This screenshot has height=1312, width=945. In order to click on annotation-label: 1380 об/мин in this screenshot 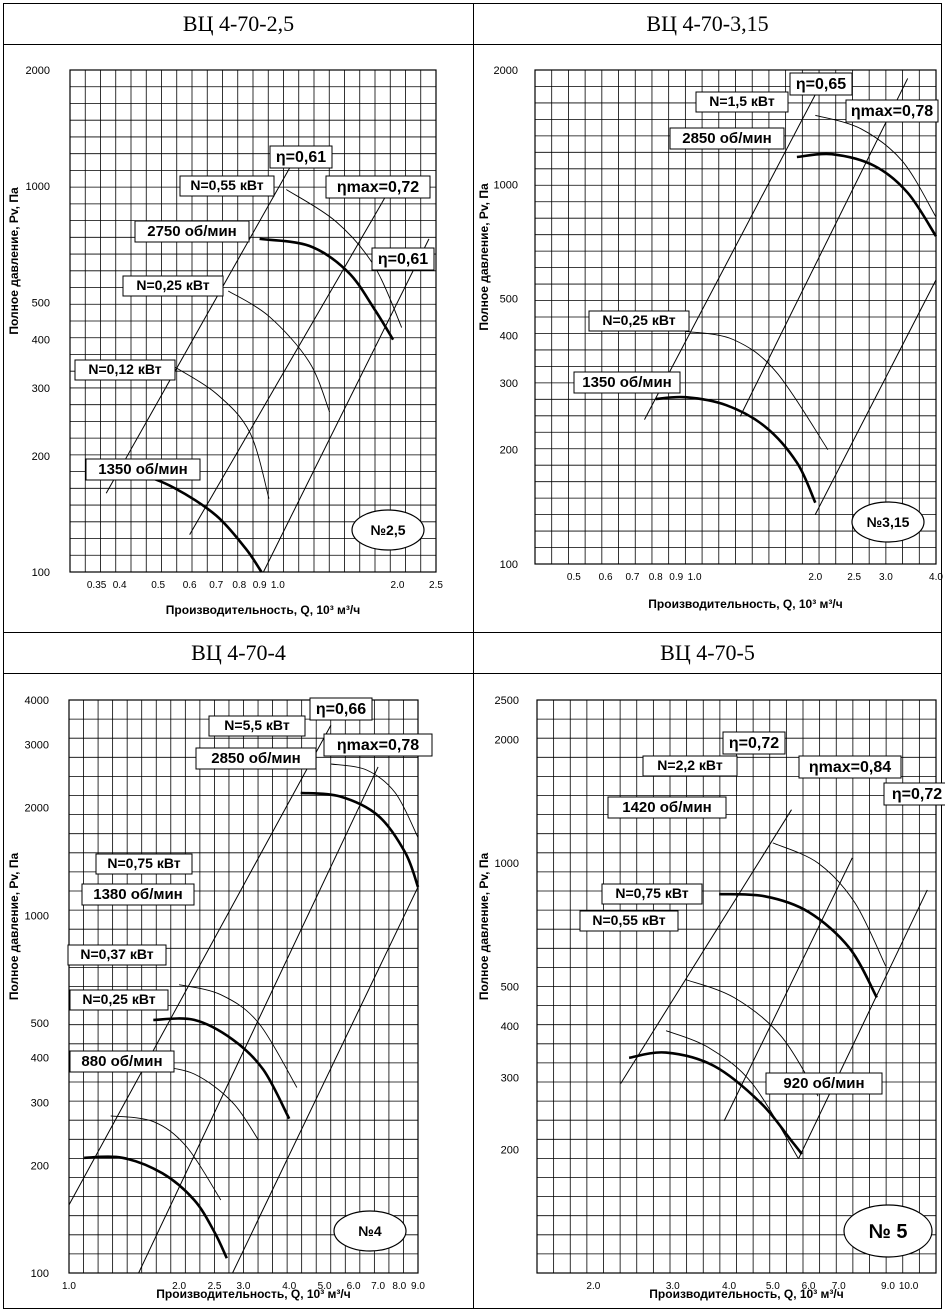, I will do `click(138, 894)`.